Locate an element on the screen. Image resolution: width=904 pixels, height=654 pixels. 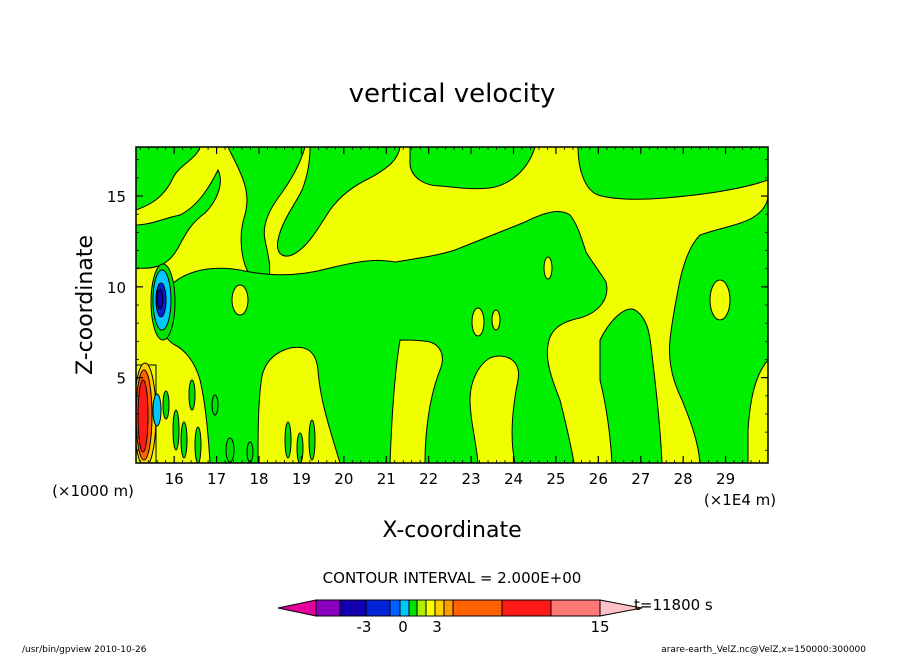
x-tick-label-19: 19 is located at coordinates (301, 479).